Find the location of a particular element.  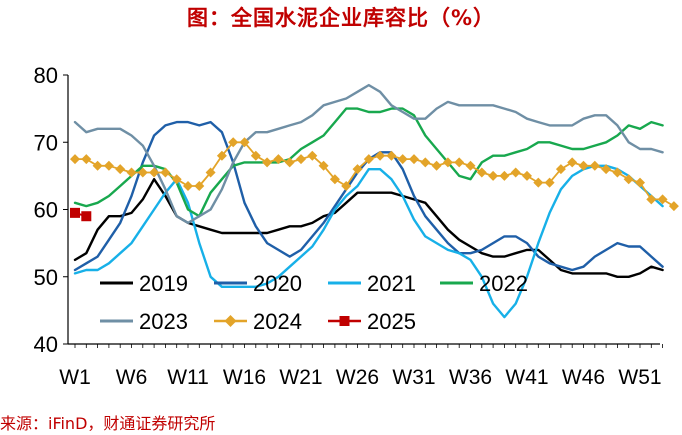

legend-label: 2024 is located at coordinates (277, 321).